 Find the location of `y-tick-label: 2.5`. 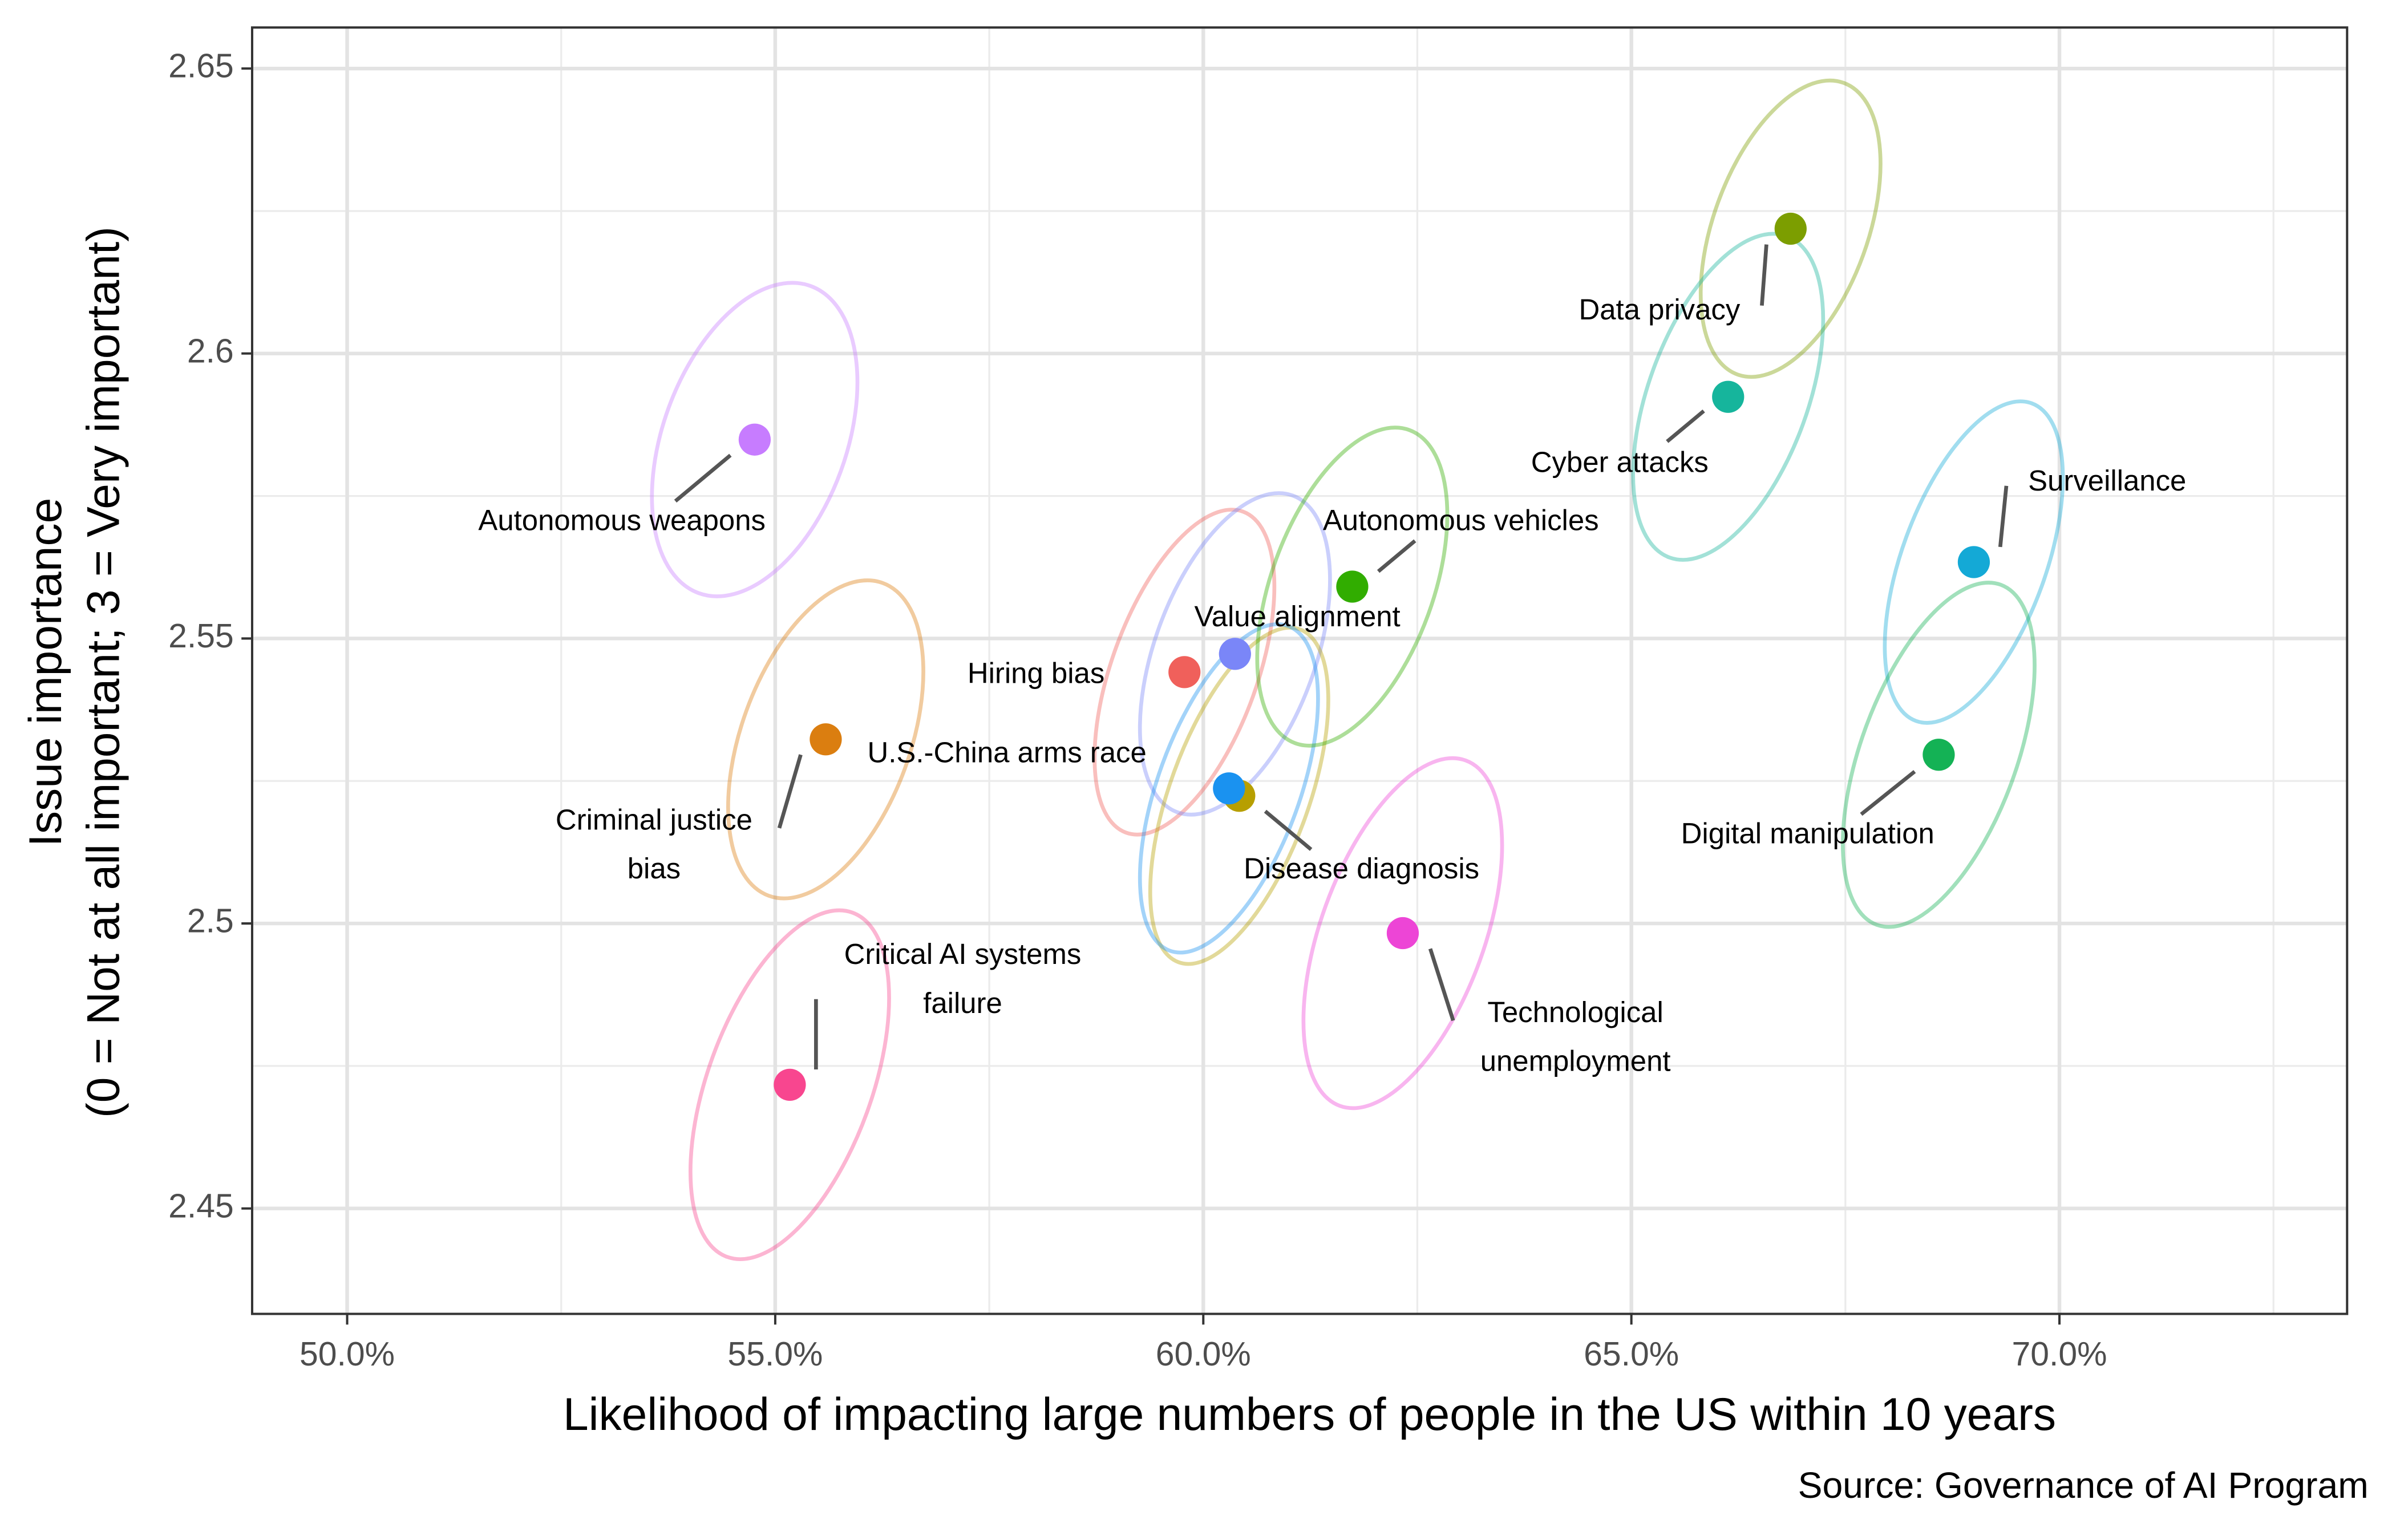

y-tick-label: 2.5 is located at coordinates (211, 922).